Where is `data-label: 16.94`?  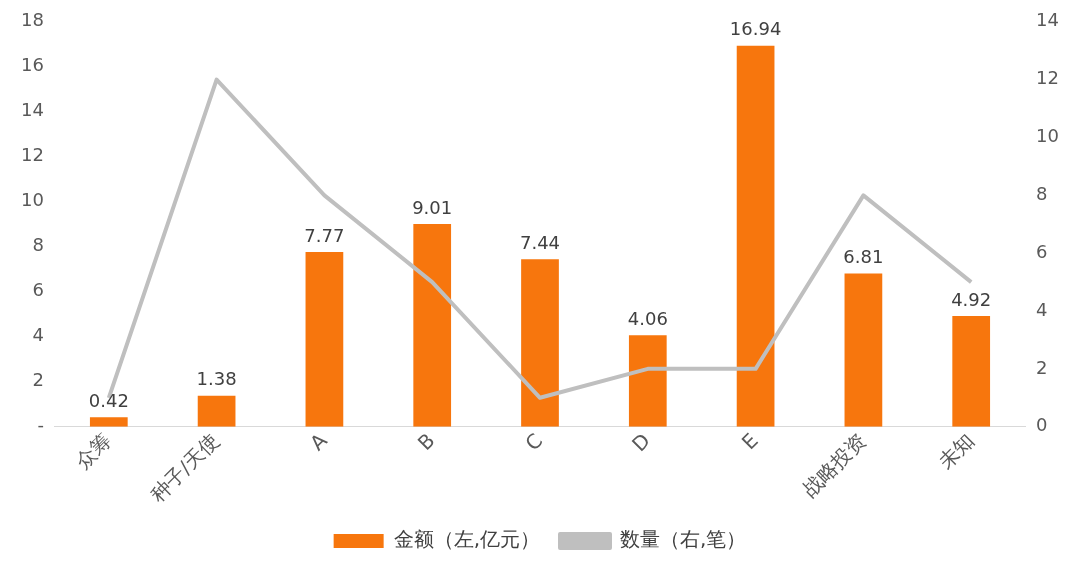
data-label: 16.94 is located at coordinates (755, 29).